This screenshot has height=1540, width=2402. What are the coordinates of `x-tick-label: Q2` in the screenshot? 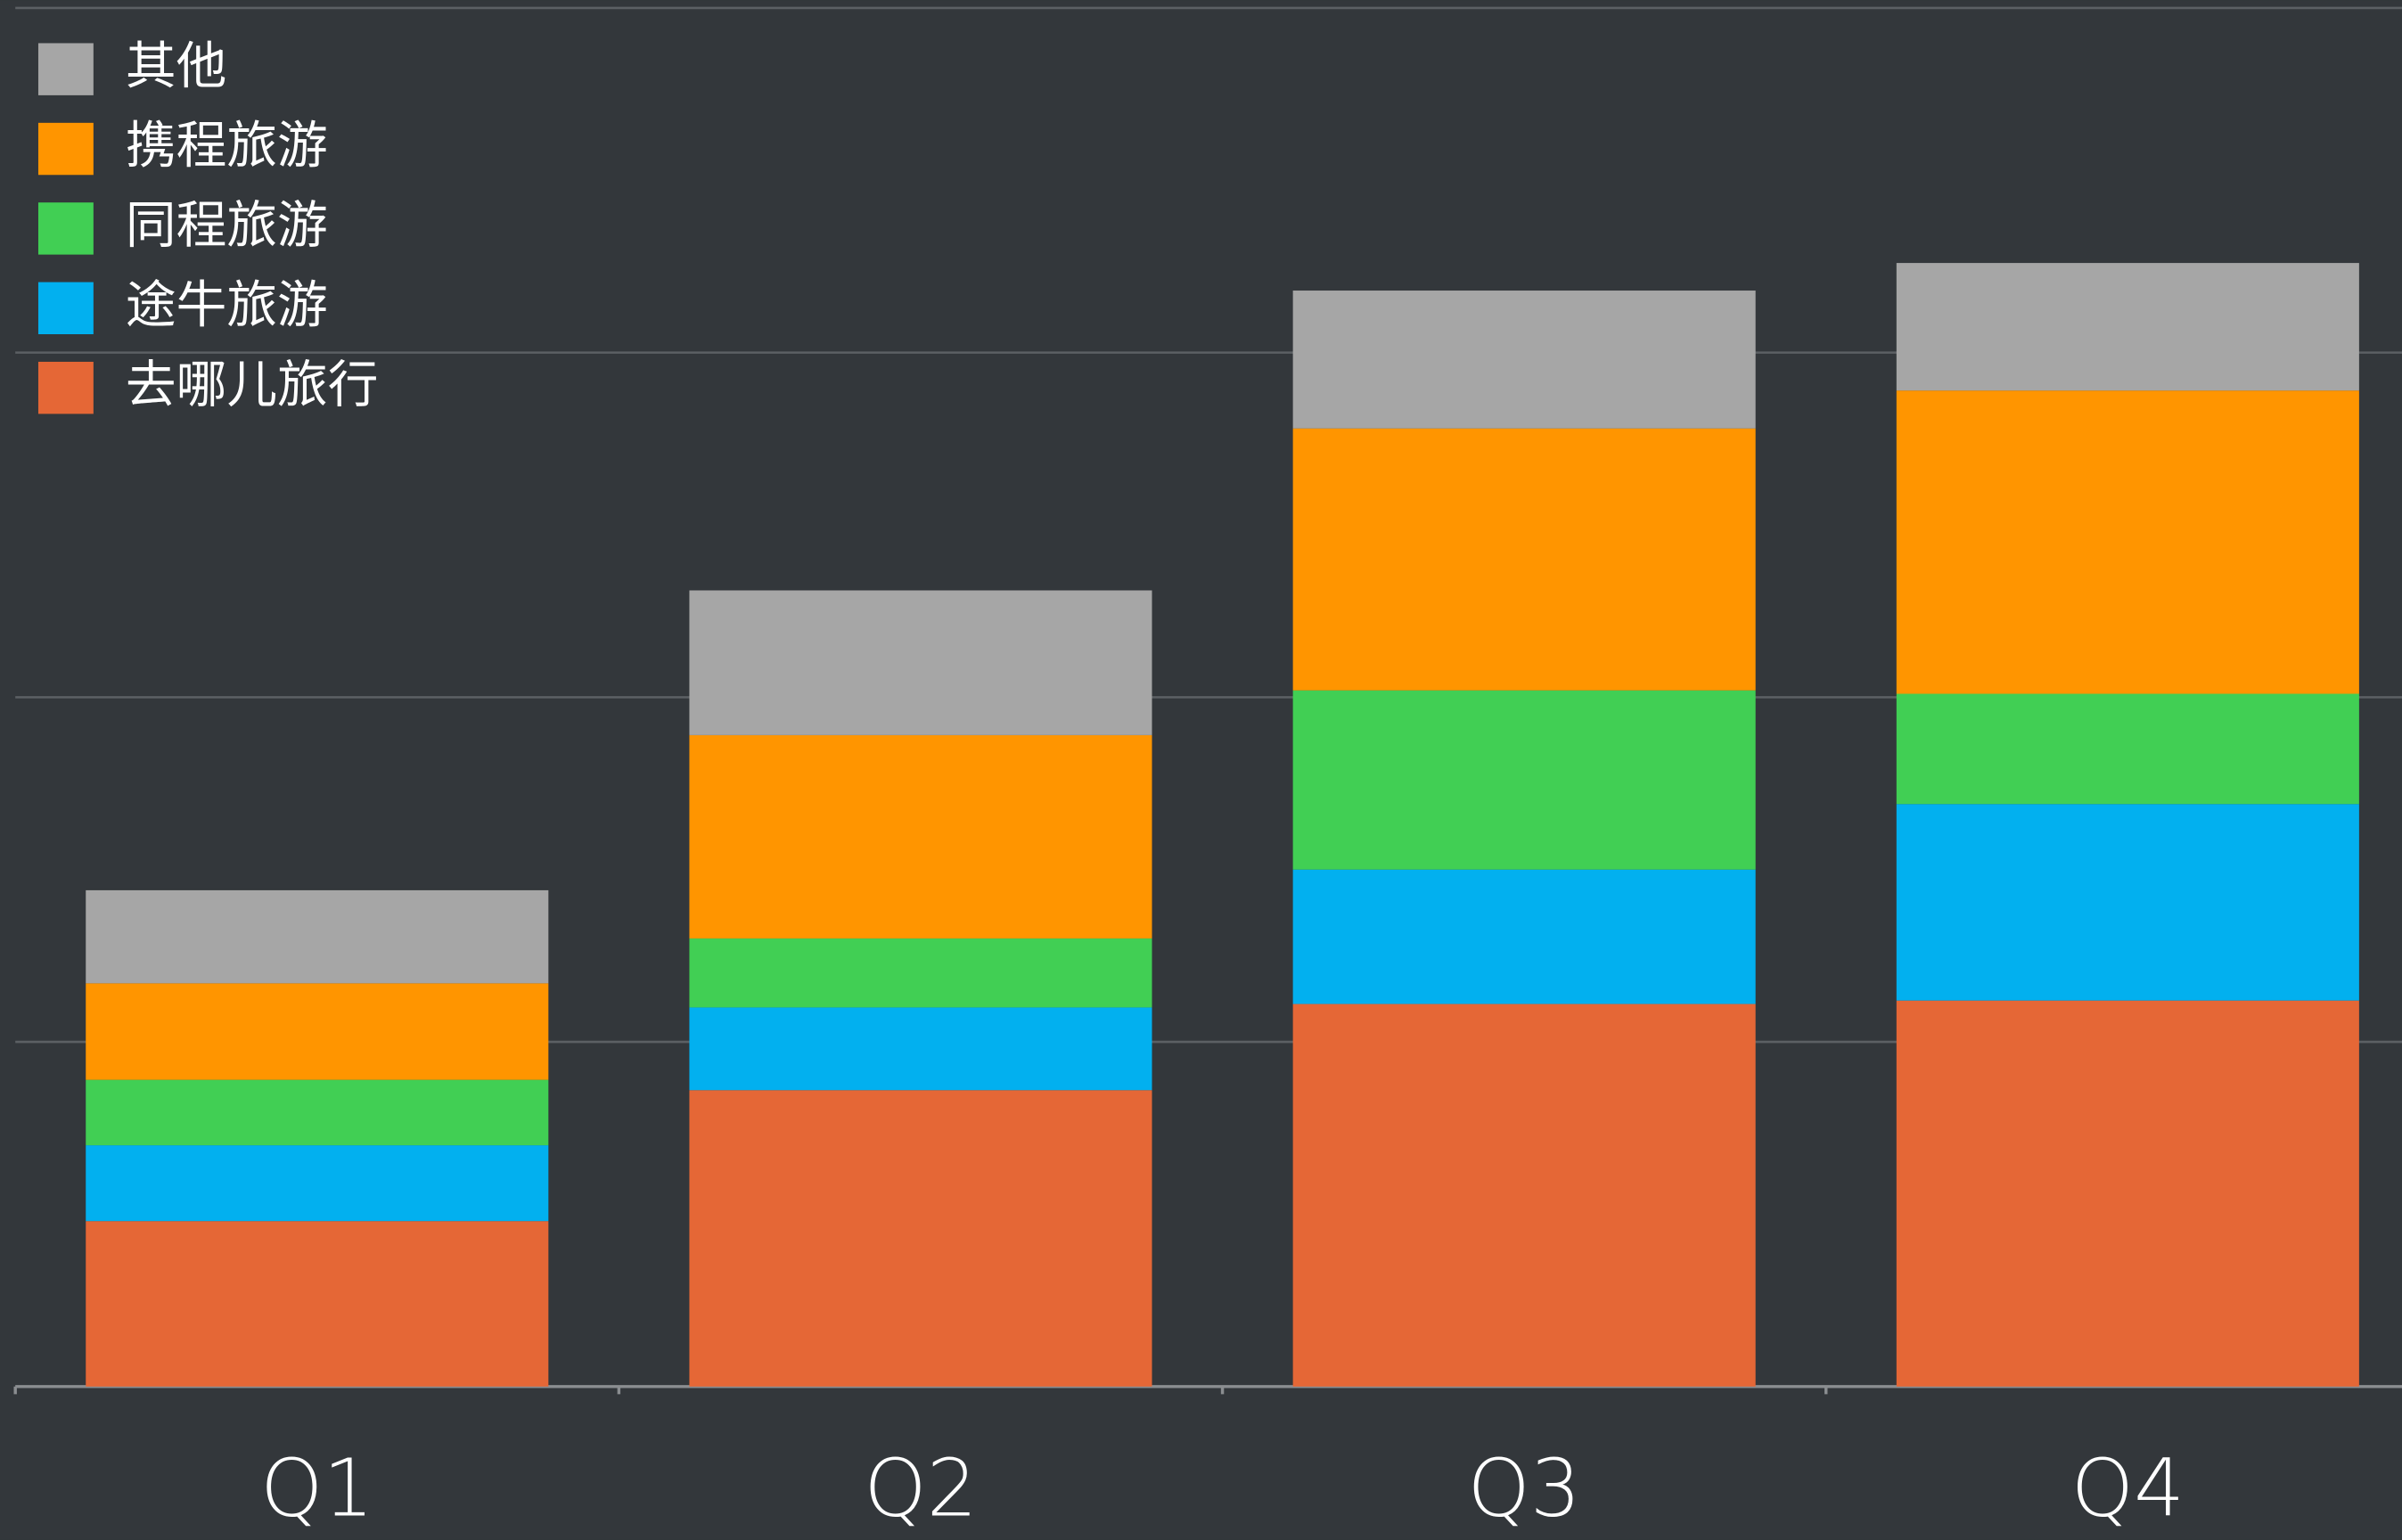 It's located at (920, 1489).